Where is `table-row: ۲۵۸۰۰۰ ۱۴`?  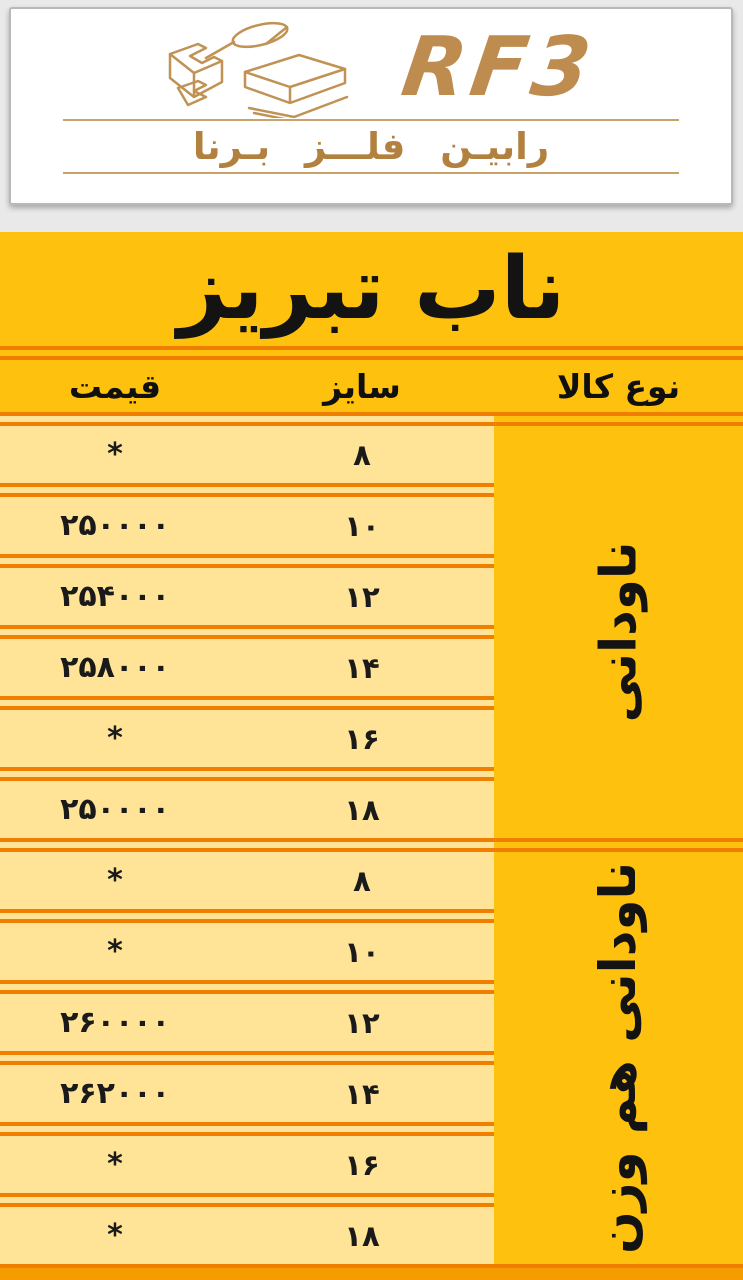 table-row: ۲۵۸۰۰۰ ۱۴ is located at coordinates (371, 667).